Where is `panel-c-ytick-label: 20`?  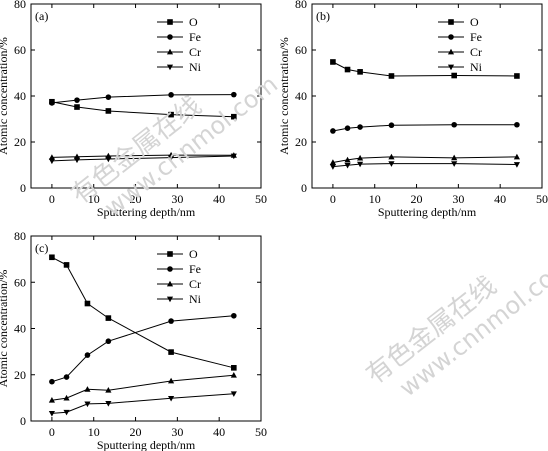 panel-c-ytick-label: 20 is located at coordinates (20, 375).